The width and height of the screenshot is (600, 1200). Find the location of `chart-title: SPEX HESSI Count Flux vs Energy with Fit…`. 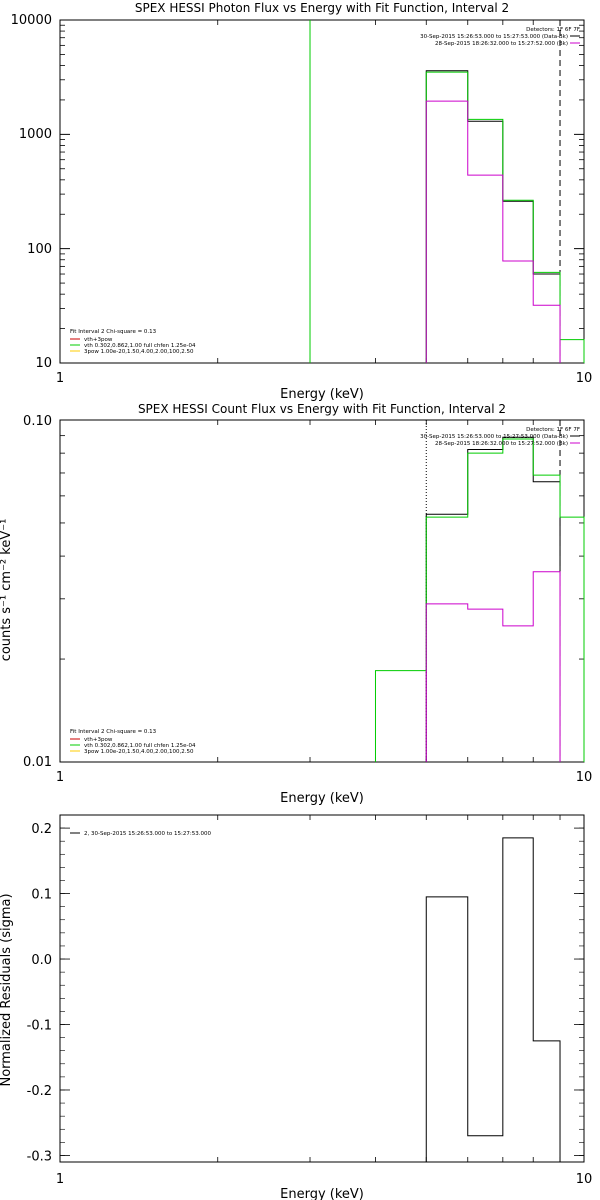

chart-title: SPEX HESSI Count Flux vs Energy with Fit… is located at coordinates (322, 409).